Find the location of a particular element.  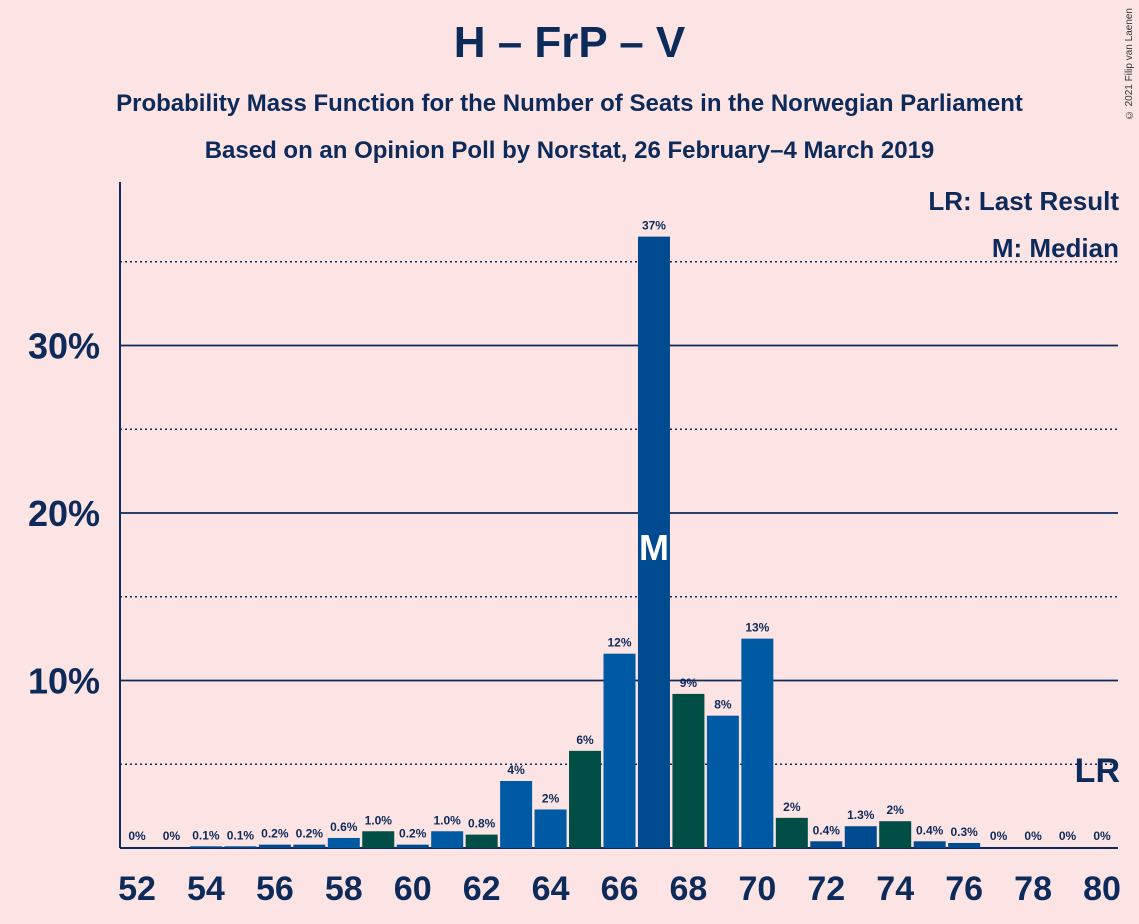

x-tick-label: 74 is located at coordinates (895, 889).